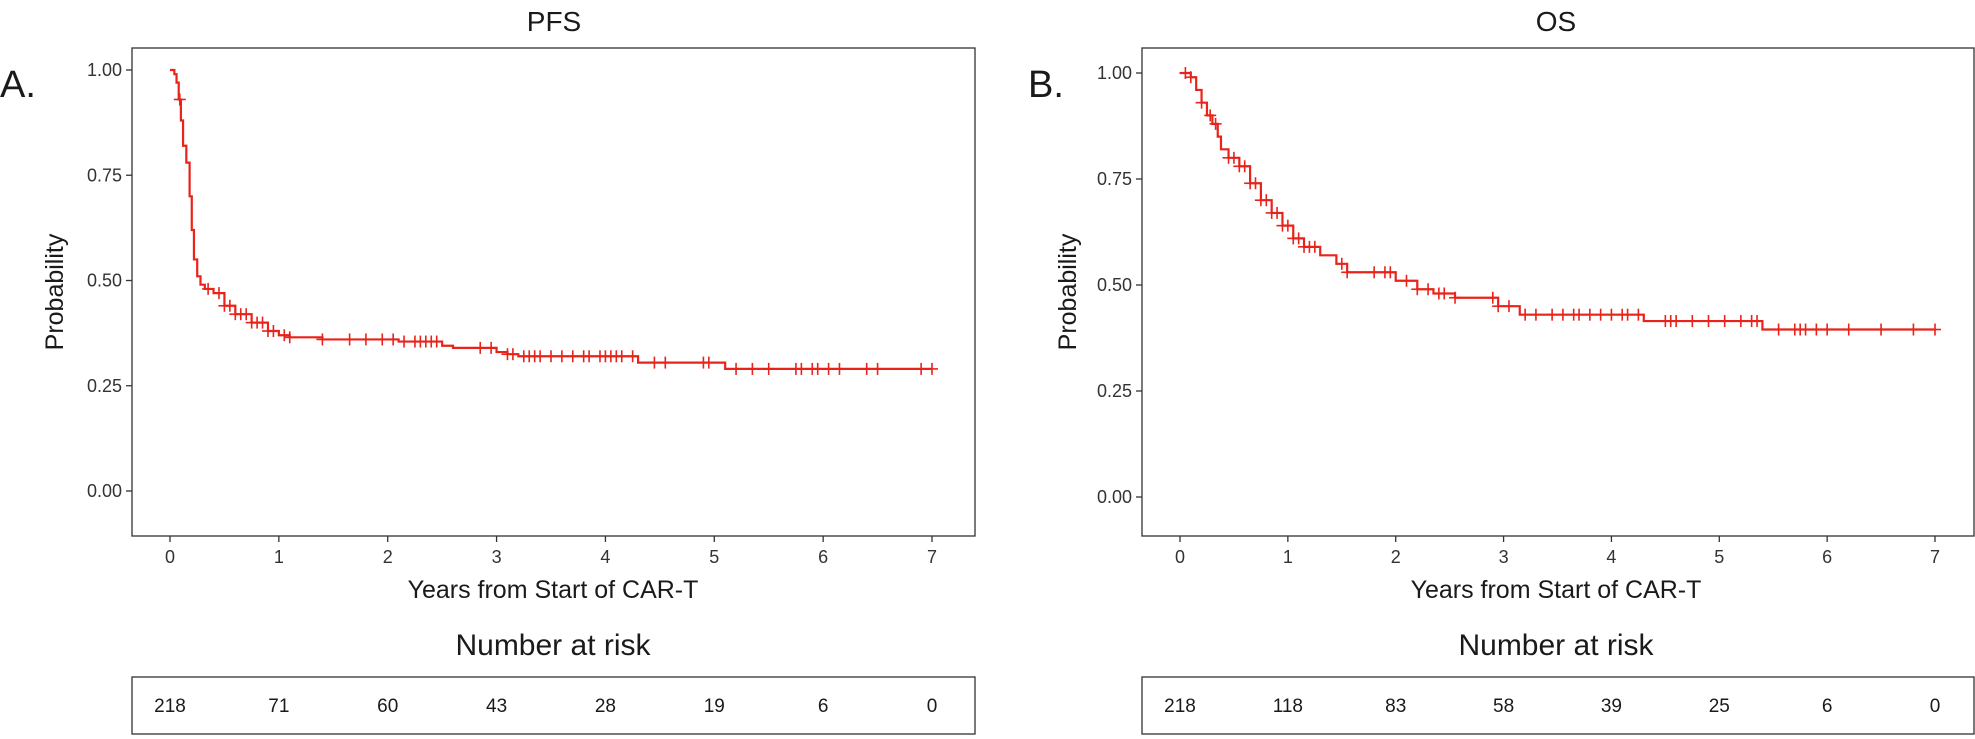 Image resolution: width=1975 pixels, height=739 pixels. Describe the element at coordinates (555, 234) in the screenshot. I see `panel-a-censor-marks` at that location.